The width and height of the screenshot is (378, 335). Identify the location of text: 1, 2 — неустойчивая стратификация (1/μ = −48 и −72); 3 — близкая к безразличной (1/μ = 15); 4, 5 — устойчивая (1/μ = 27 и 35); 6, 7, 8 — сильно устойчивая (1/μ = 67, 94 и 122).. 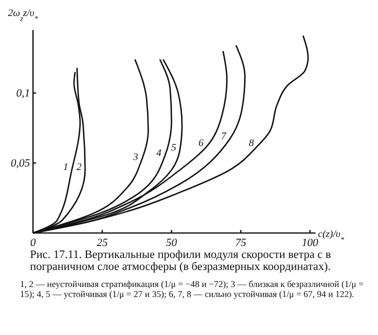
(192, 289).